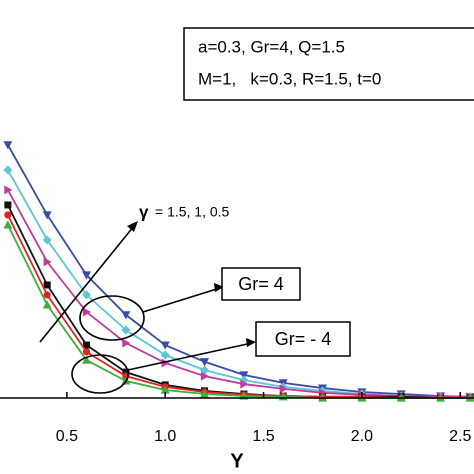 Image resolution: width=474 pixels, height=474 pixels. I want to click on gr-label: Gr= - 4, so click(303, 339).